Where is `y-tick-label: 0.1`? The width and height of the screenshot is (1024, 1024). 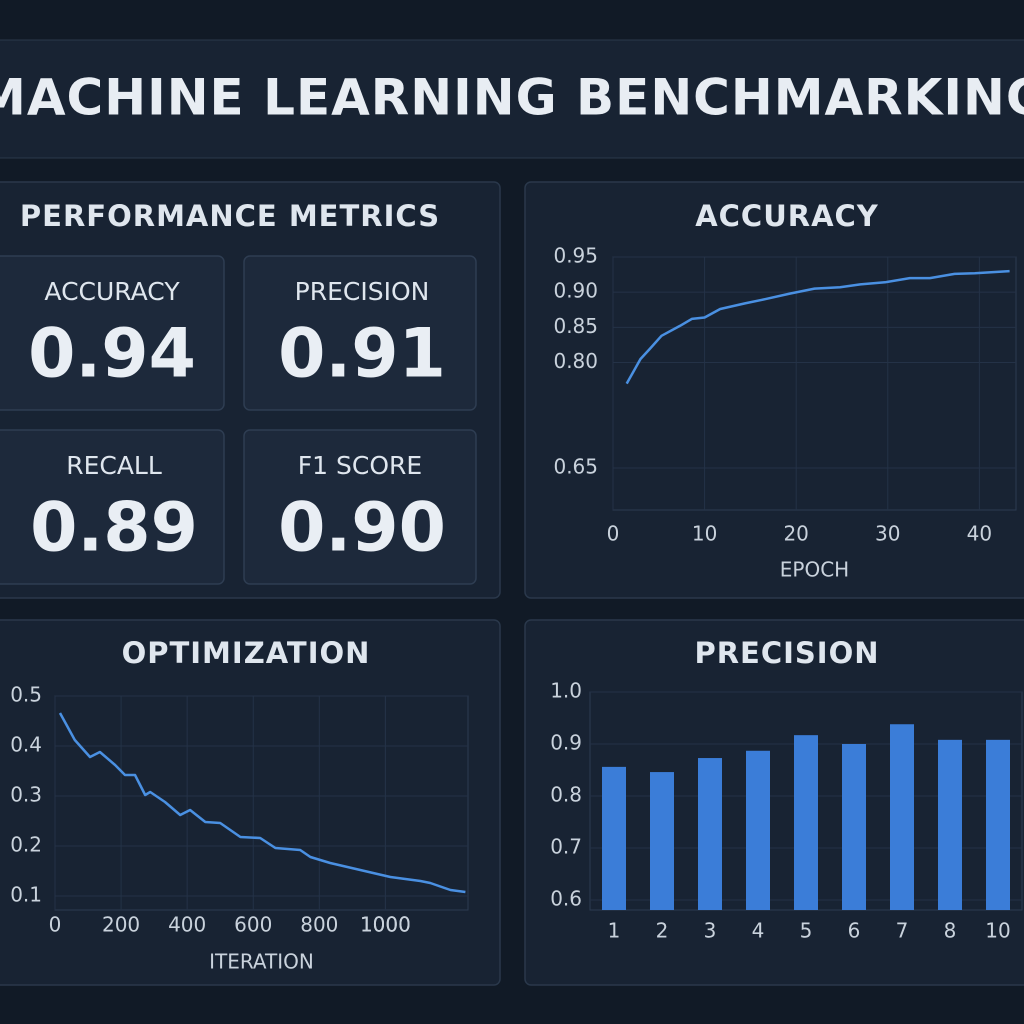
y-tick-label: 0.1 is located at coordinates (26, 895).